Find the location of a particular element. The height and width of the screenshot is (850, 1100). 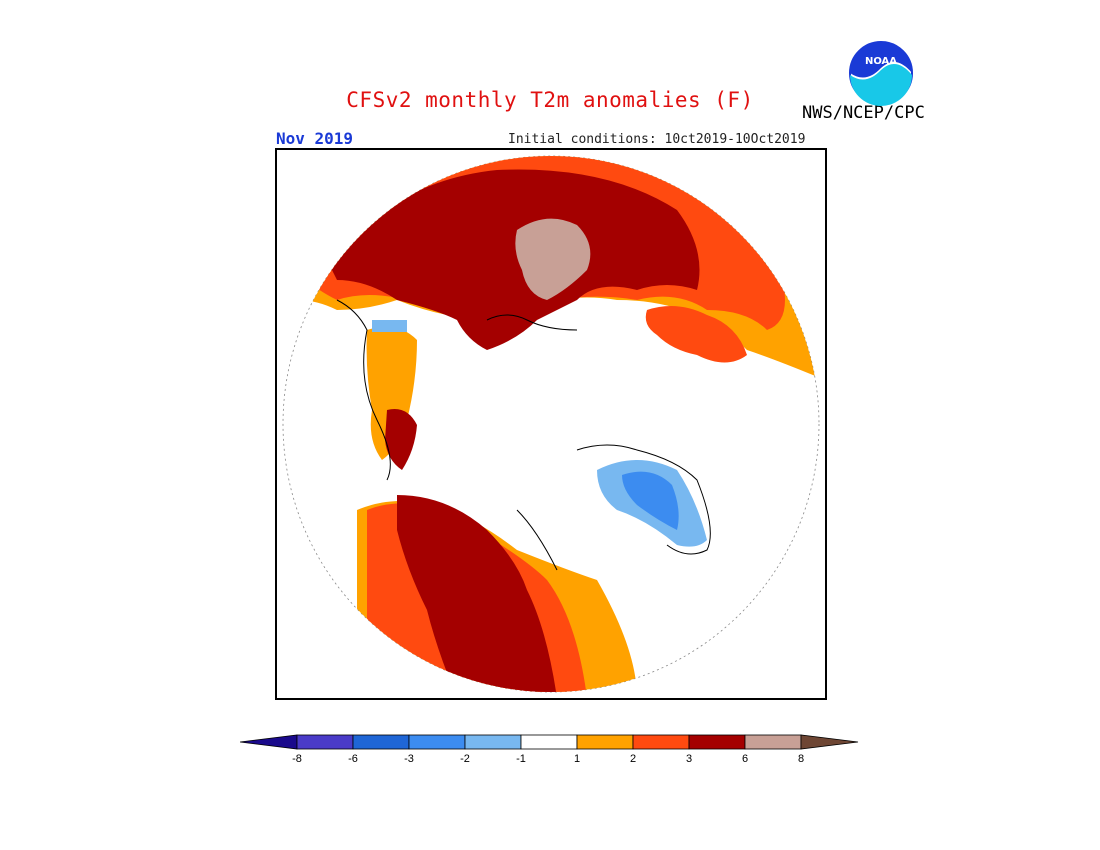

anomaly-kara-brown is located at coordinates (553, 259).